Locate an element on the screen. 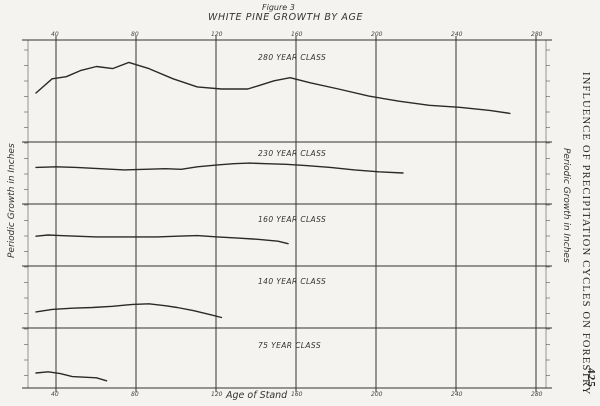 This screenshot has width=600, height=406. top-tick-label: 120 is located at coordinates (217, 34).